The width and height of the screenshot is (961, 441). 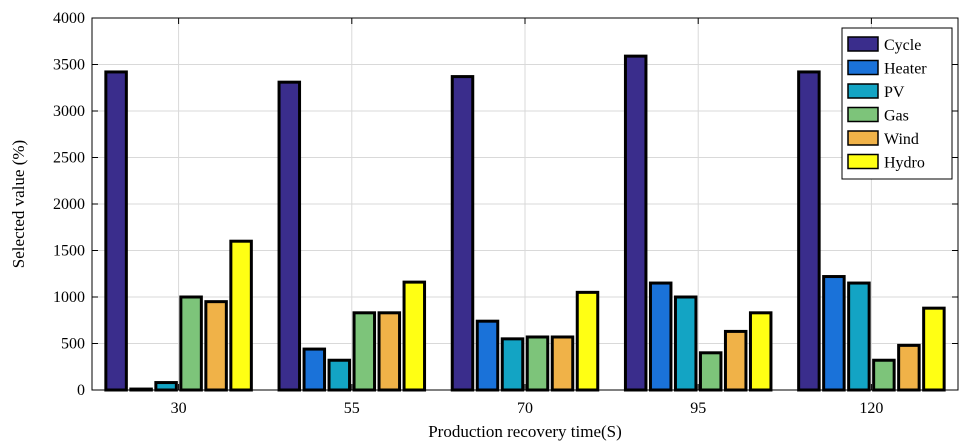 I want to click on x-tick-label: 120, so click(x=871, y=408).